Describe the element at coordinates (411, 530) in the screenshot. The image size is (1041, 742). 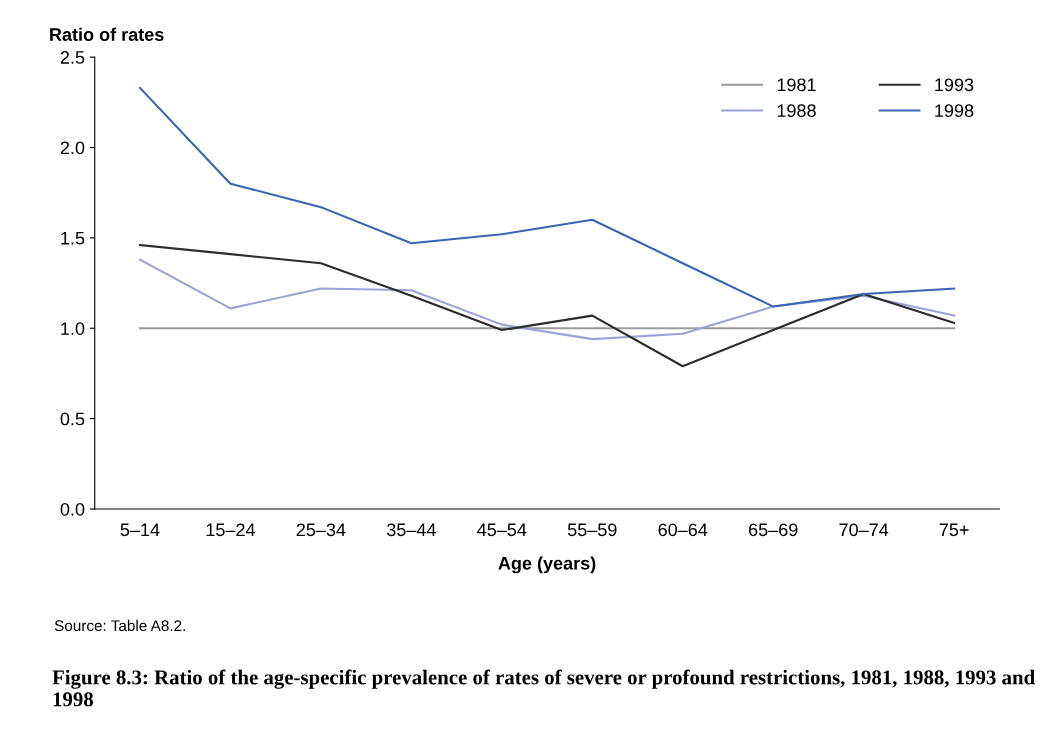
I see `x-tick-label: 35–44` at that location.